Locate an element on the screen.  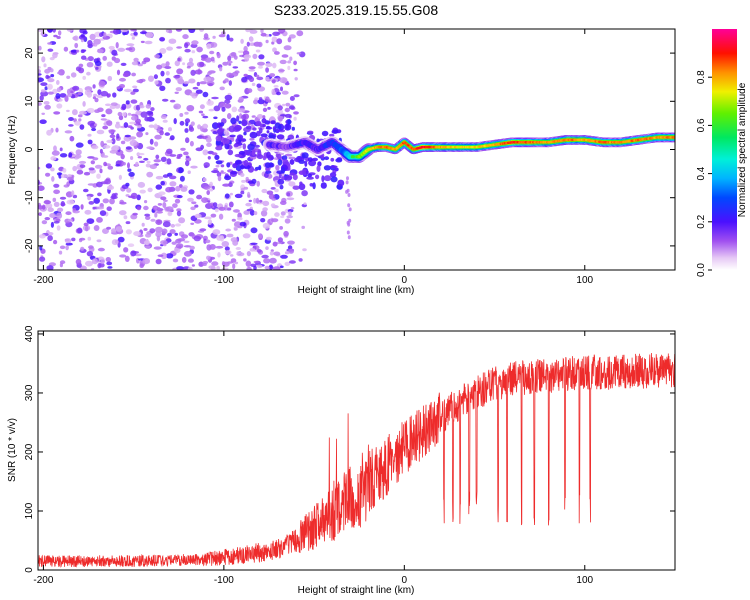
signal-track is located at coordinates (468, 147).